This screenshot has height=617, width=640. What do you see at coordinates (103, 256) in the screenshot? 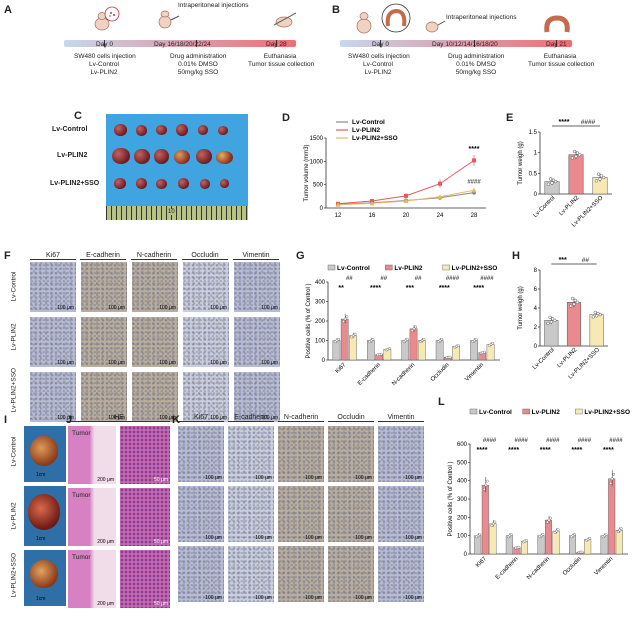
I see `col-header: E-cadherin` at bounding box center [103, 256].